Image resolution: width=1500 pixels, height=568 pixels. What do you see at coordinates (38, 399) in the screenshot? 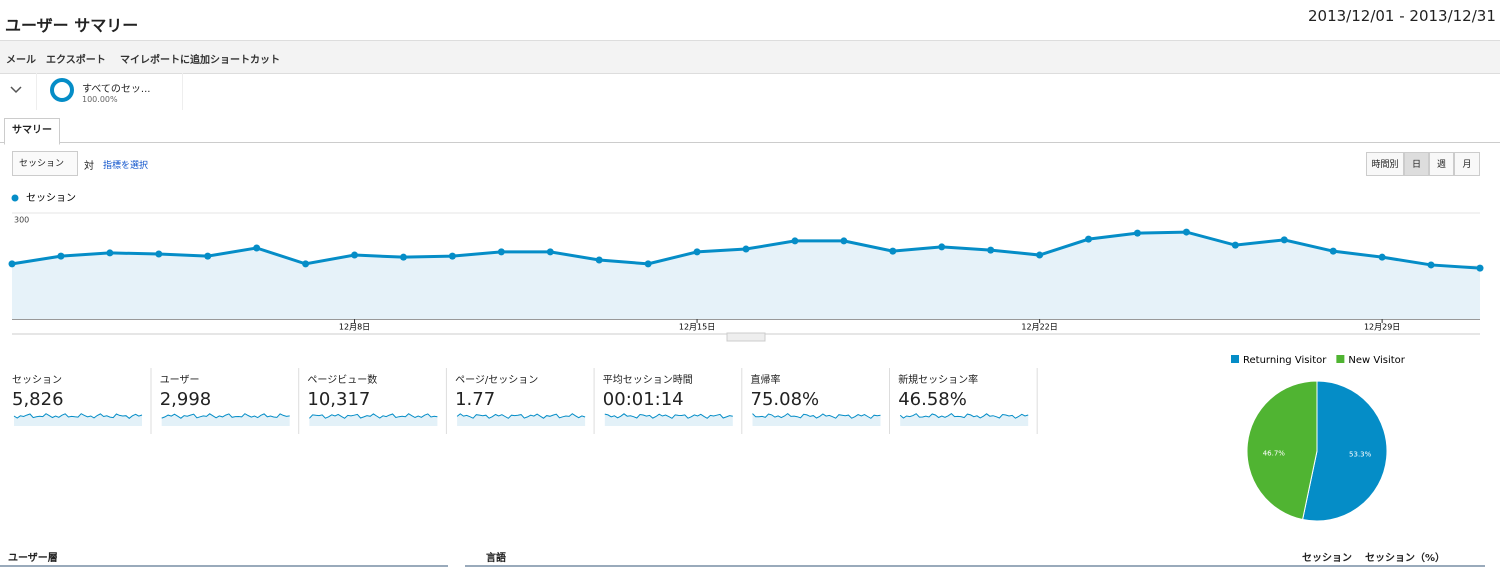
I see `metric-value: 5,826` at bounding box center [38, 399].